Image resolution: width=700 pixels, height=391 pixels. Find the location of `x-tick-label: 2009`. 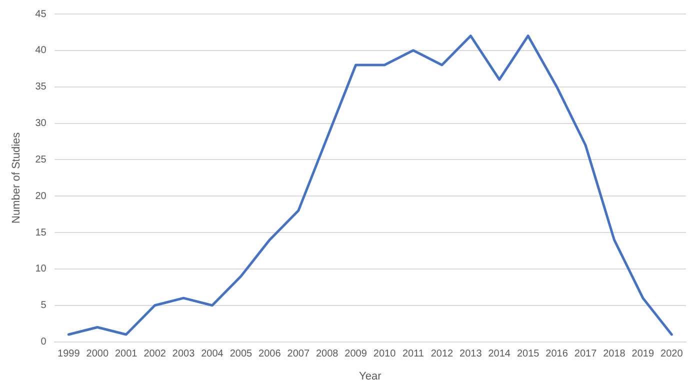

x-tick-label: 2009 is located at coordinates (356, 354).